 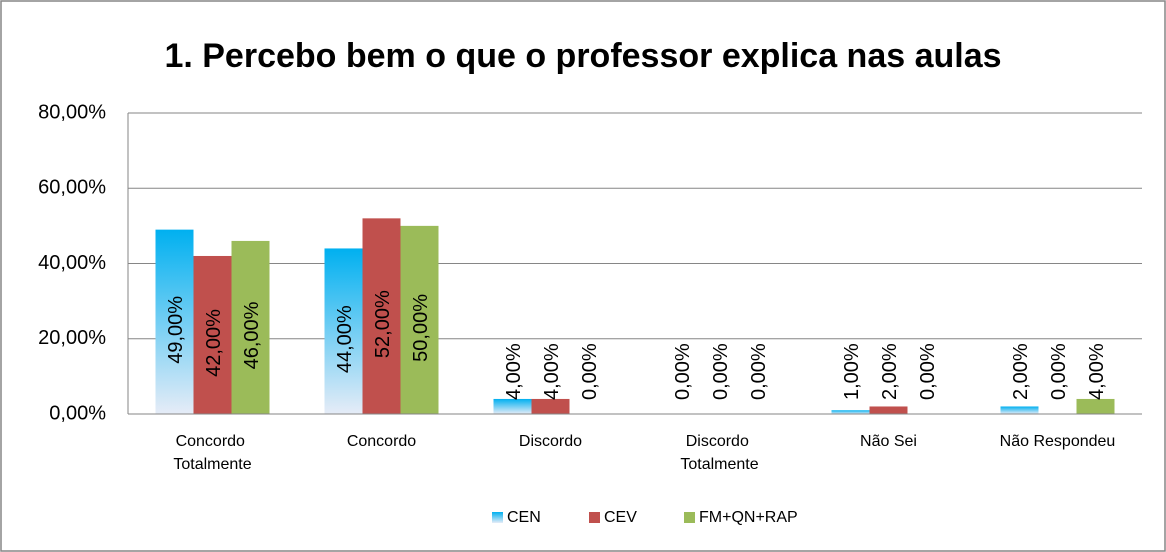 I want to click on x-tick-label: Não Respondeu, so click(x=1058, y=441).